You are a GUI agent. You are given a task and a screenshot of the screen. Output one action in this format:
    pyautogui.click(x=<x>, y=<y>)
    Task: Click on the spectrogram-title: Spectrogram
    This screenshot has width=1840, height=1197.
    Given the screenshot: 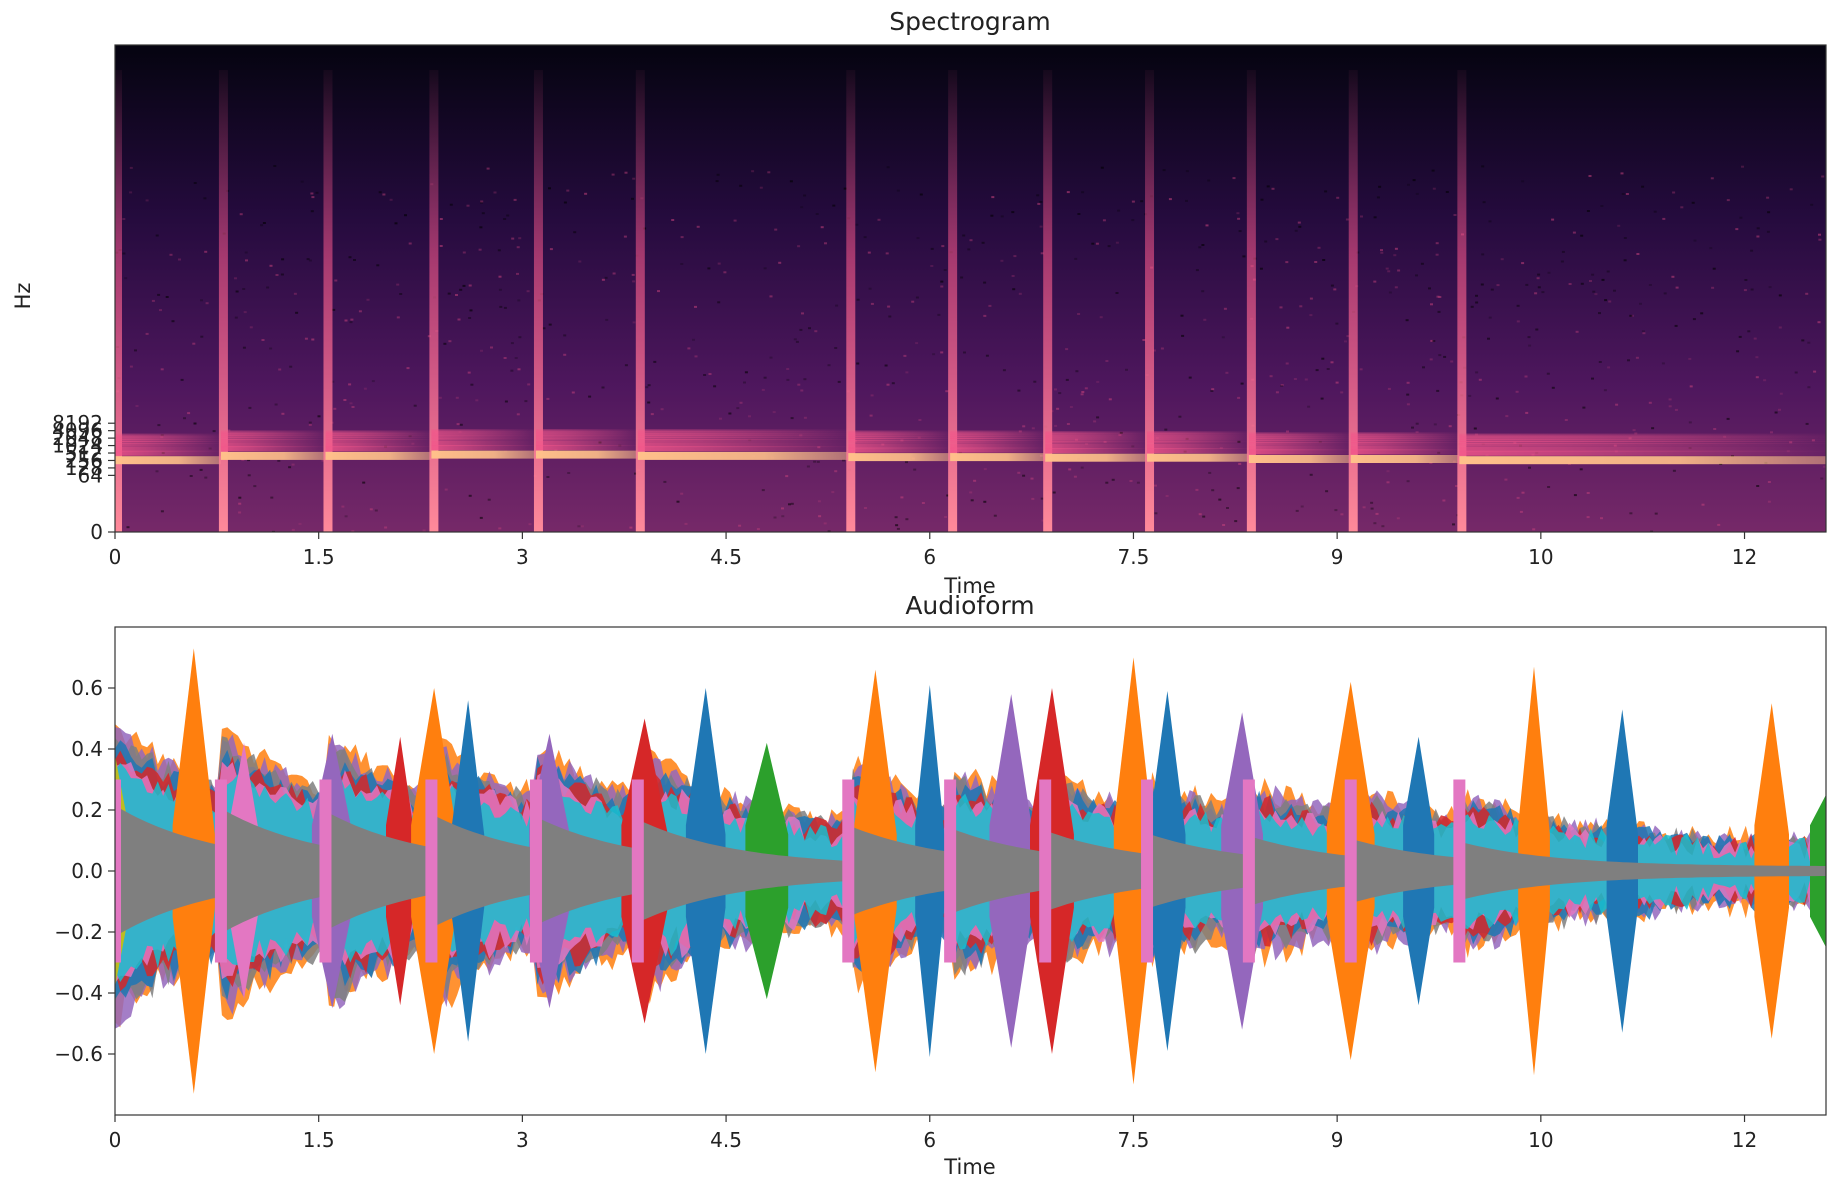 What is the action you would take?
    pyautogui.click(x=970, y=21)
    